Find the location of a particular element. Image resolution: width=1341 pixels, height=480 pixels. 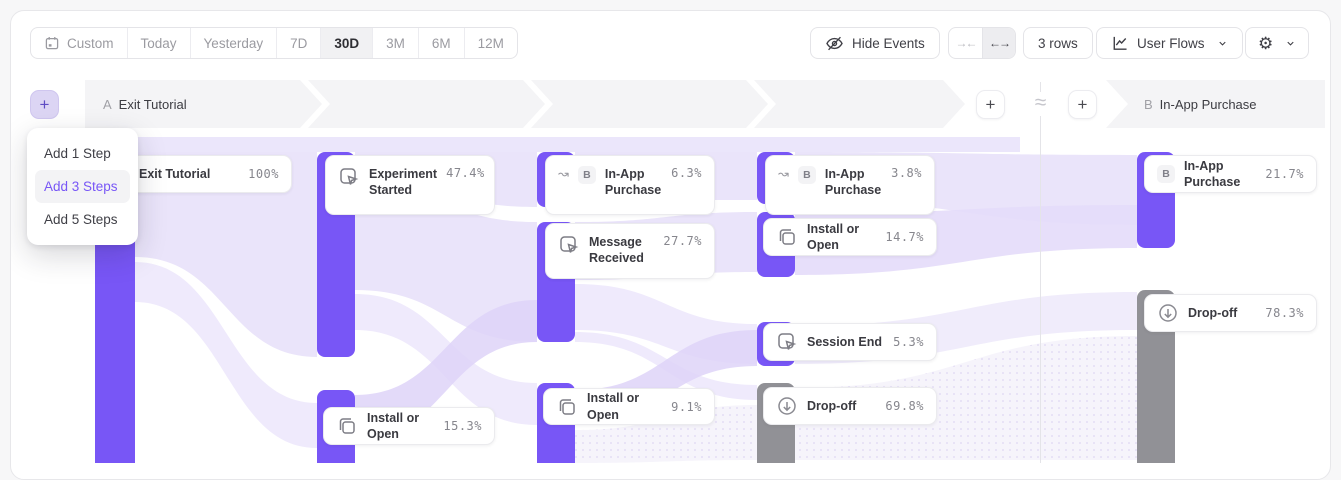

section-divider-line is located at coordinates (1040, 272).